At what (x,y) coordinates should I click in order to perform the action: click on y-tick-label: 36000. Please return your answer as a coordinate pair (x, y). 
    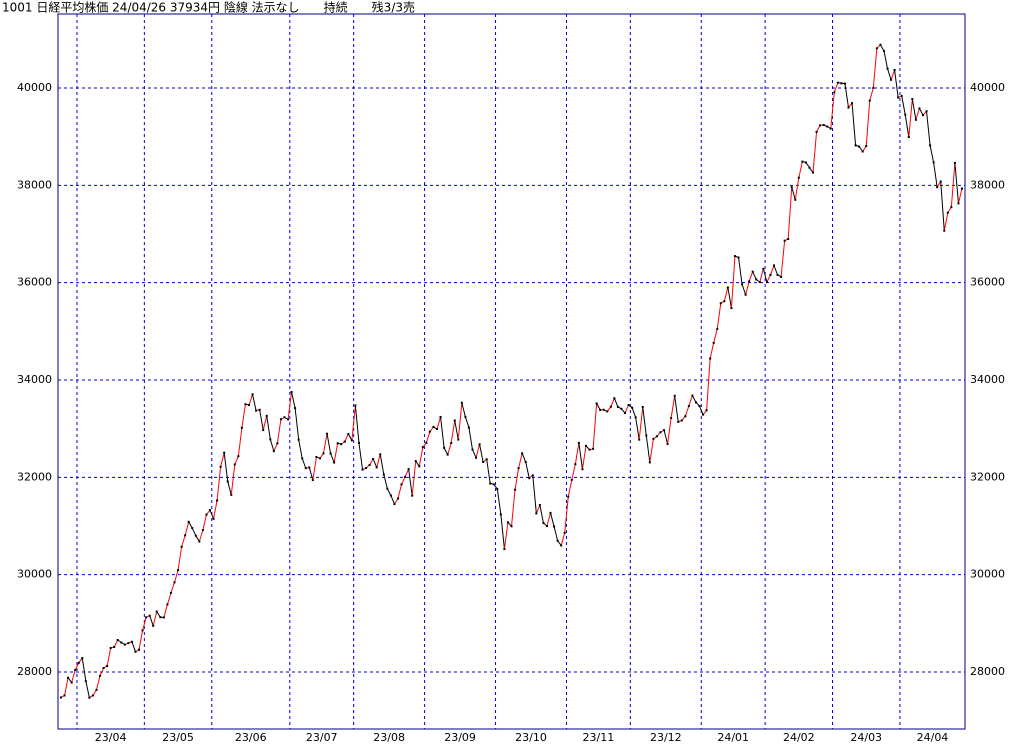
    Looking at the image, I should click on (34, 282).